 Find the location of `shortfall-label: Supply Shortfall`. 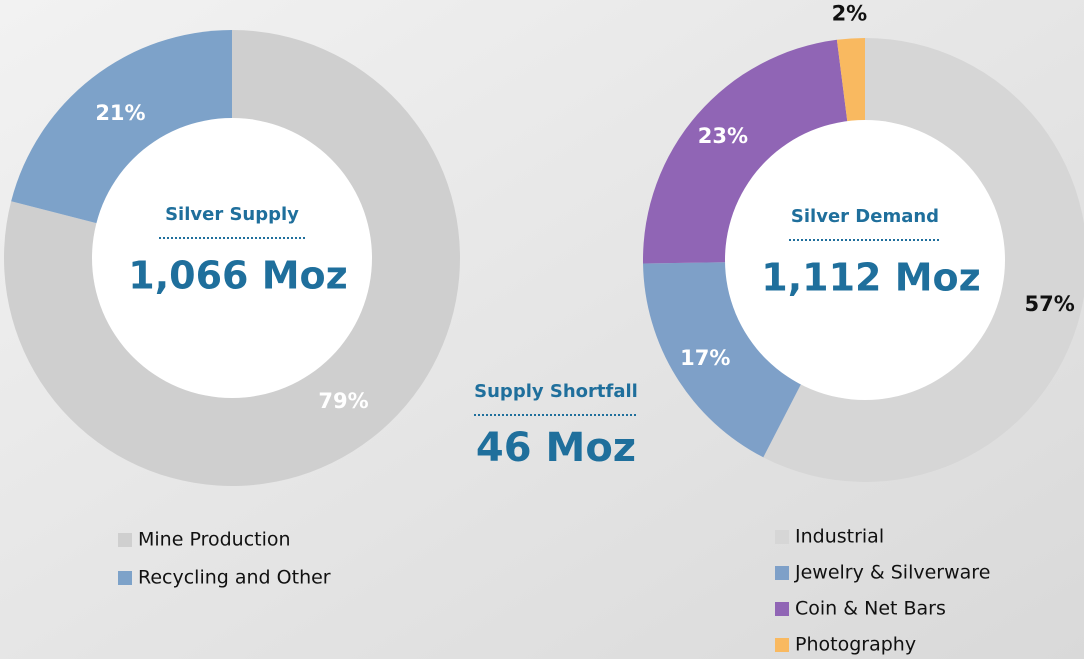

shortfall-label: Supply Shortfall is located at coordinates (556, 391).